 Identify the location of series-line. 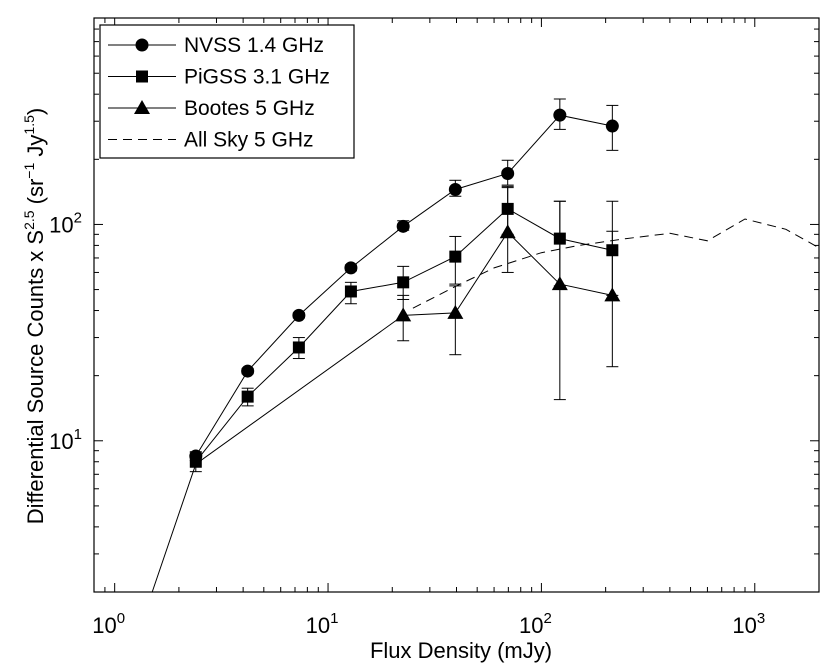
(615, 263).